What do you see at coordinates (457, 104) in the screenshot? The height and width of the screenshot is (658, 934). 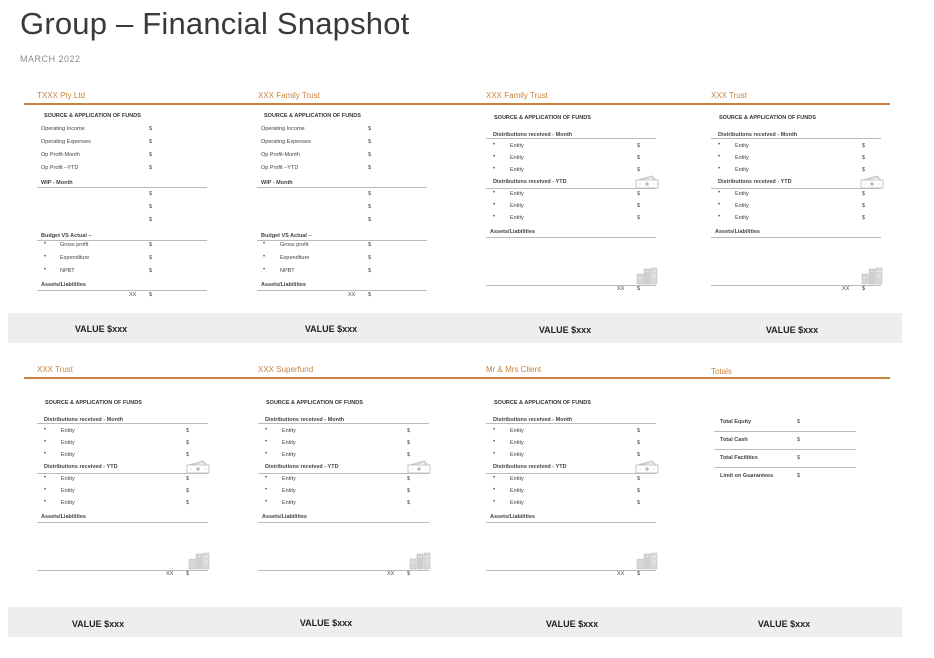 I see `top-section-rule` at bounding box center [457, 104].